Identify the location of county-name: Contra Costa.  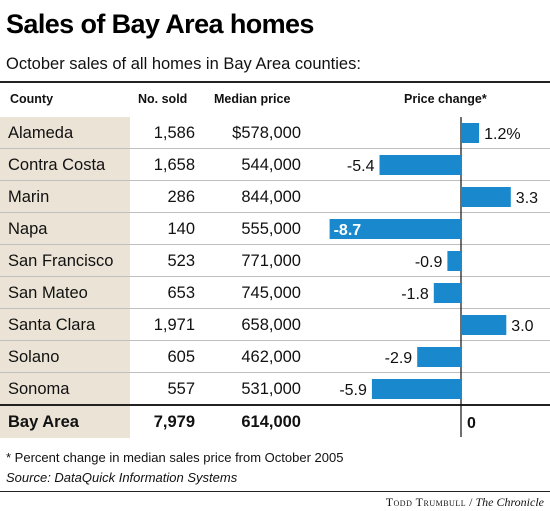
(57, 165).